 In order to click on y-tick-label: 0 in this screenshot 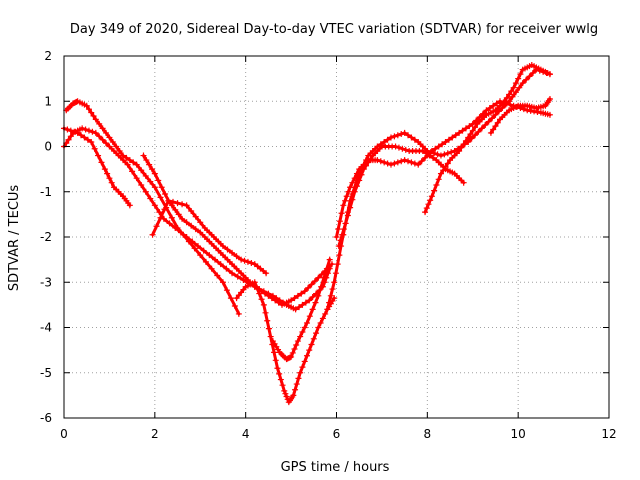, I will do `click(48, 147)`.